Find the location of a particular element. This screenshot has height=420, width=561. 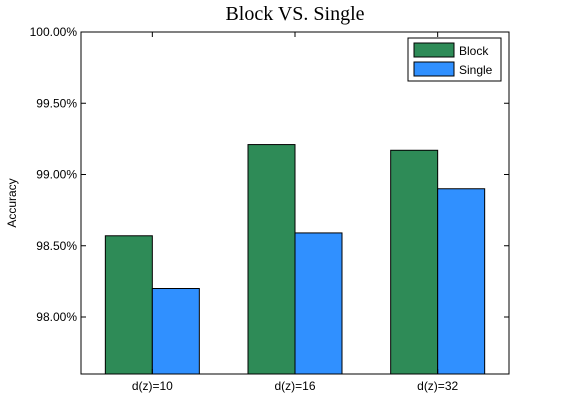

y-tick-label: 100.00% is located at coordinates (54, 32).